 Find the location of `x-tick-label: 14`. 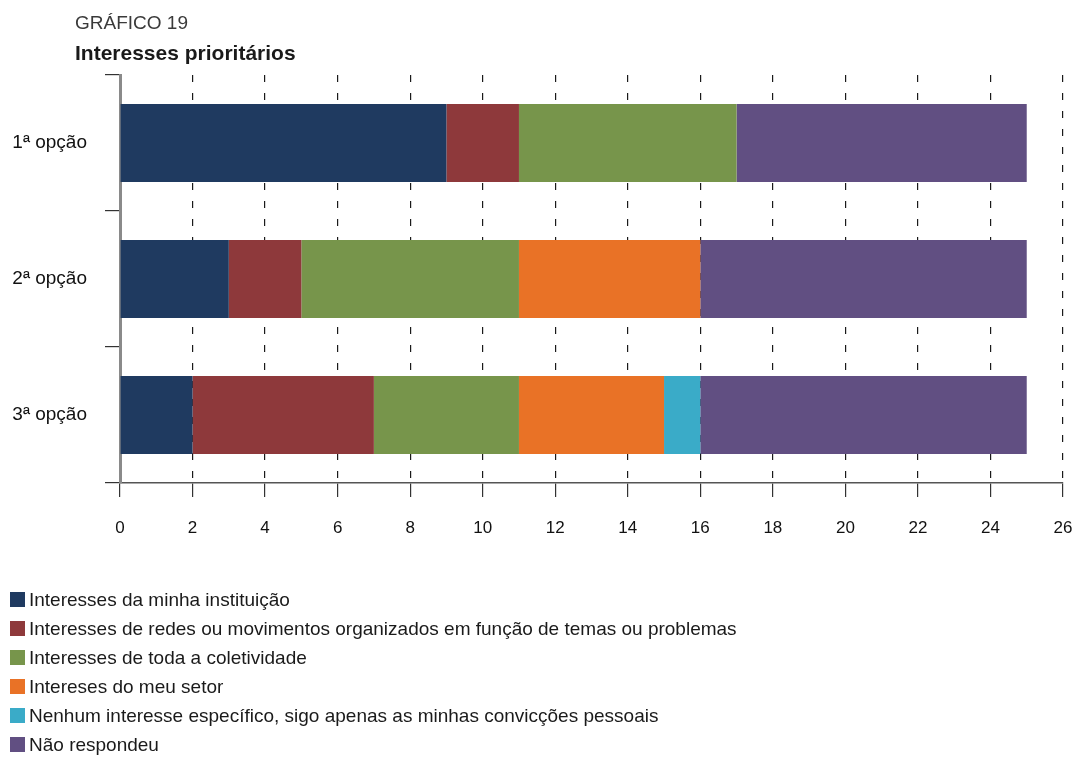

x-tick-label: 14 is located at coordinates (628, 527).